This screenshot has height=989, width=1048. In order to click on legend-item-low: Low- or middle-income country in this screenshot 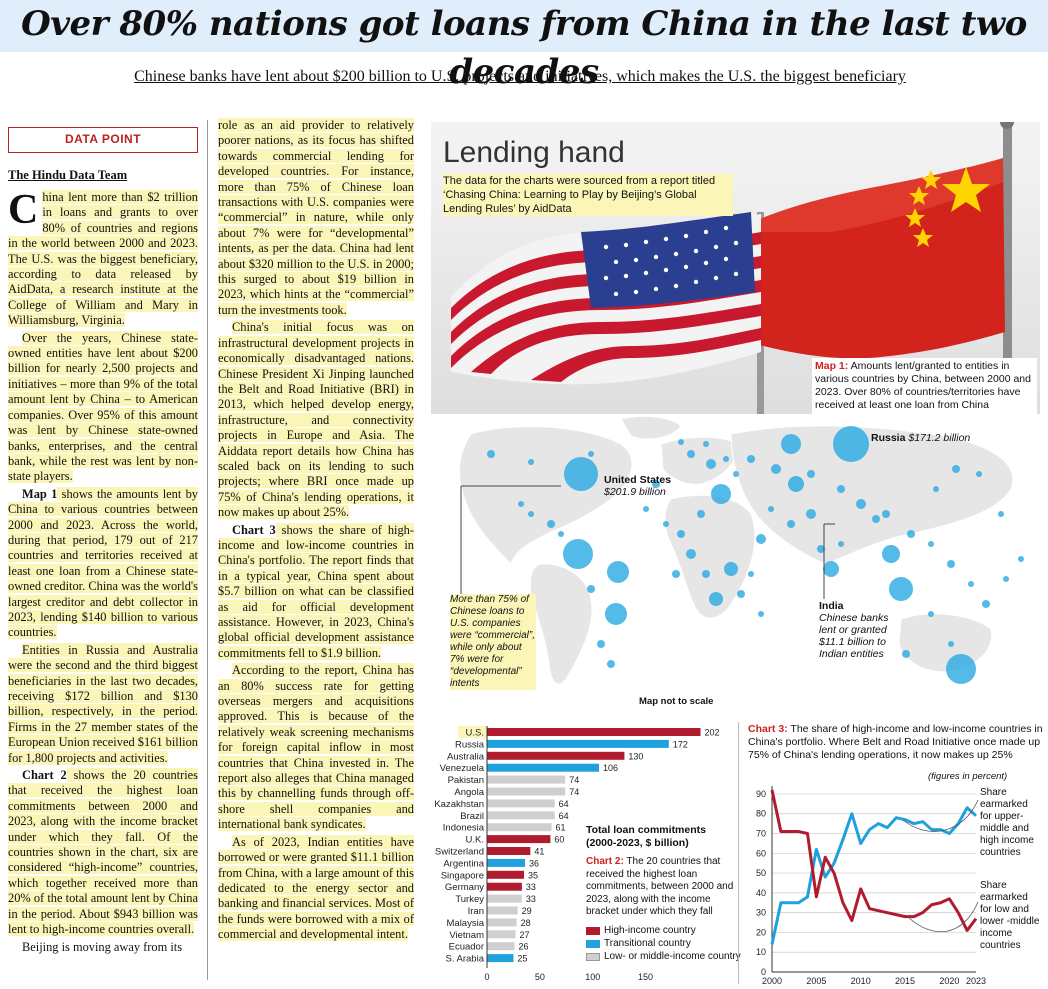, I will do `click(663, 956)`.